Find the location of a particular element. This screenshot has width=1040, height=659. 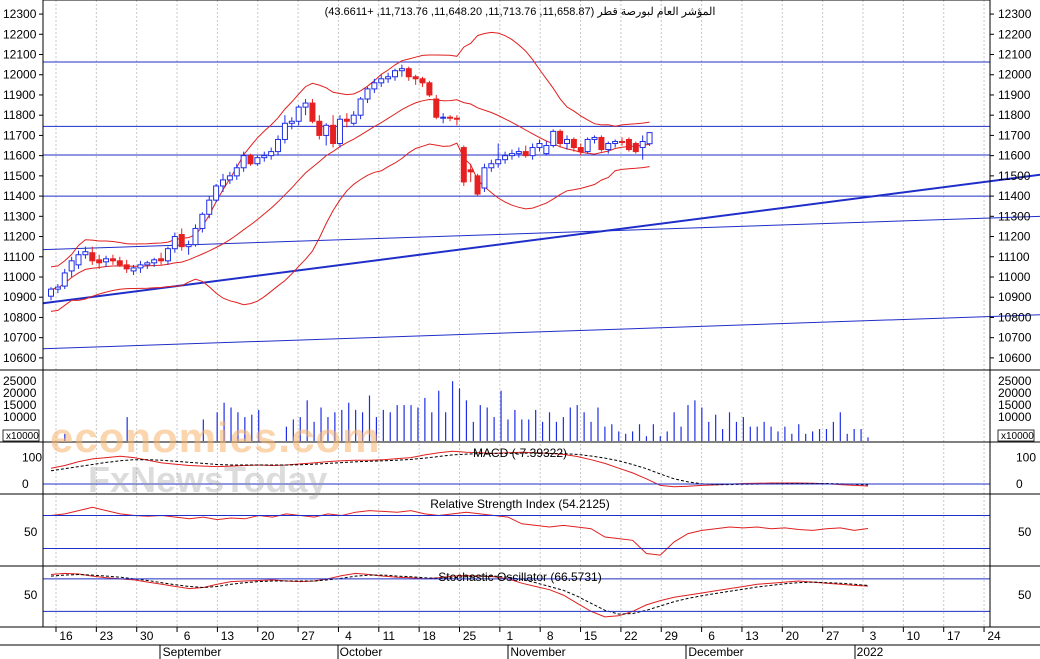

price-tick-label-right: 11800 is located at coordinates (1014, 115).